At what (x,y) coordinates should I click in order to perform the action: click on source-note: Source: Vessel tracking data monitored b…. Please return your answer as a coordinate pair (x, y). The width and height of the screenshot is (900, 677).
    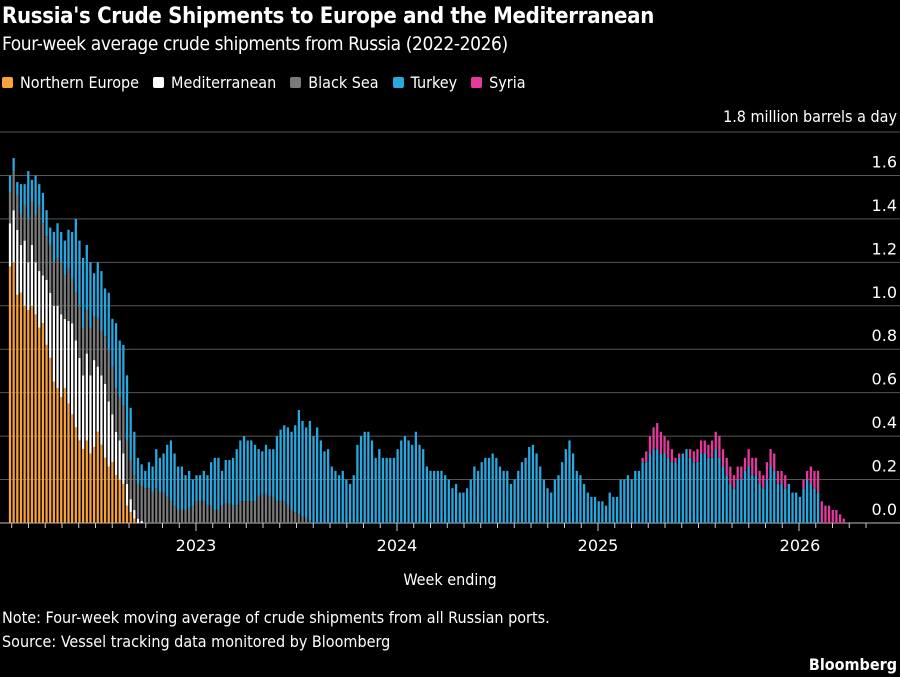
    Looking at the image, I should click on (196, 641).